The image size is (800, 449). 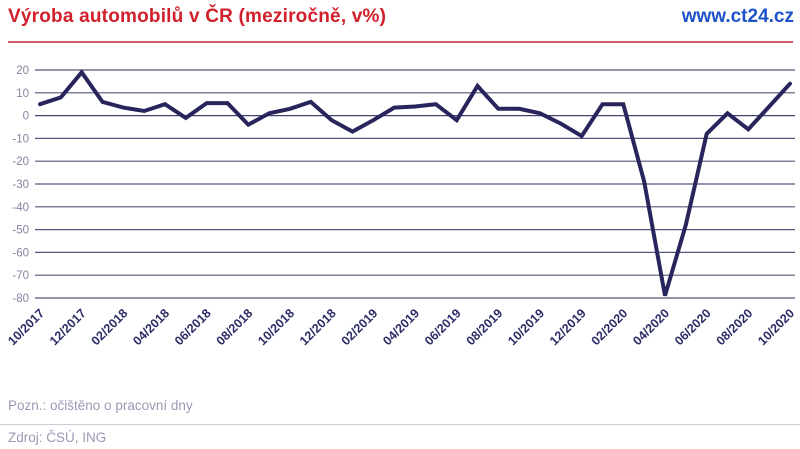 What do you see at coordinates (568, 327) in the screenshot?
I see `svg-text: 12/2019` at bounding box center [568, 327].